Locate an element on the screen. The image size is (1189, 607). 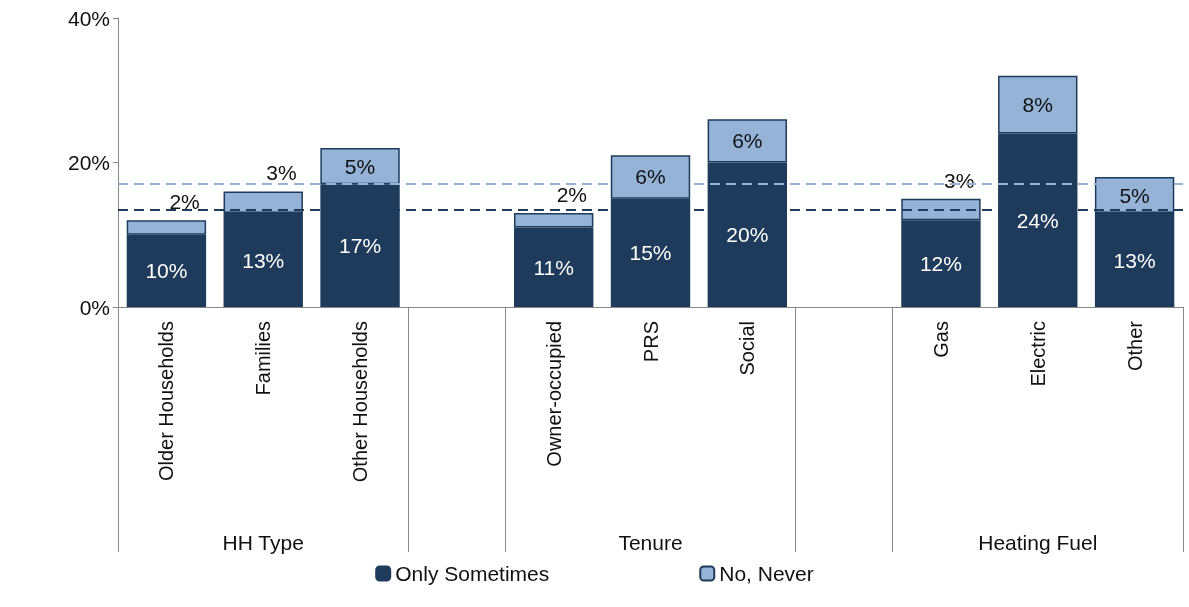
data-label: 10% is located at coordinates (166, 271).